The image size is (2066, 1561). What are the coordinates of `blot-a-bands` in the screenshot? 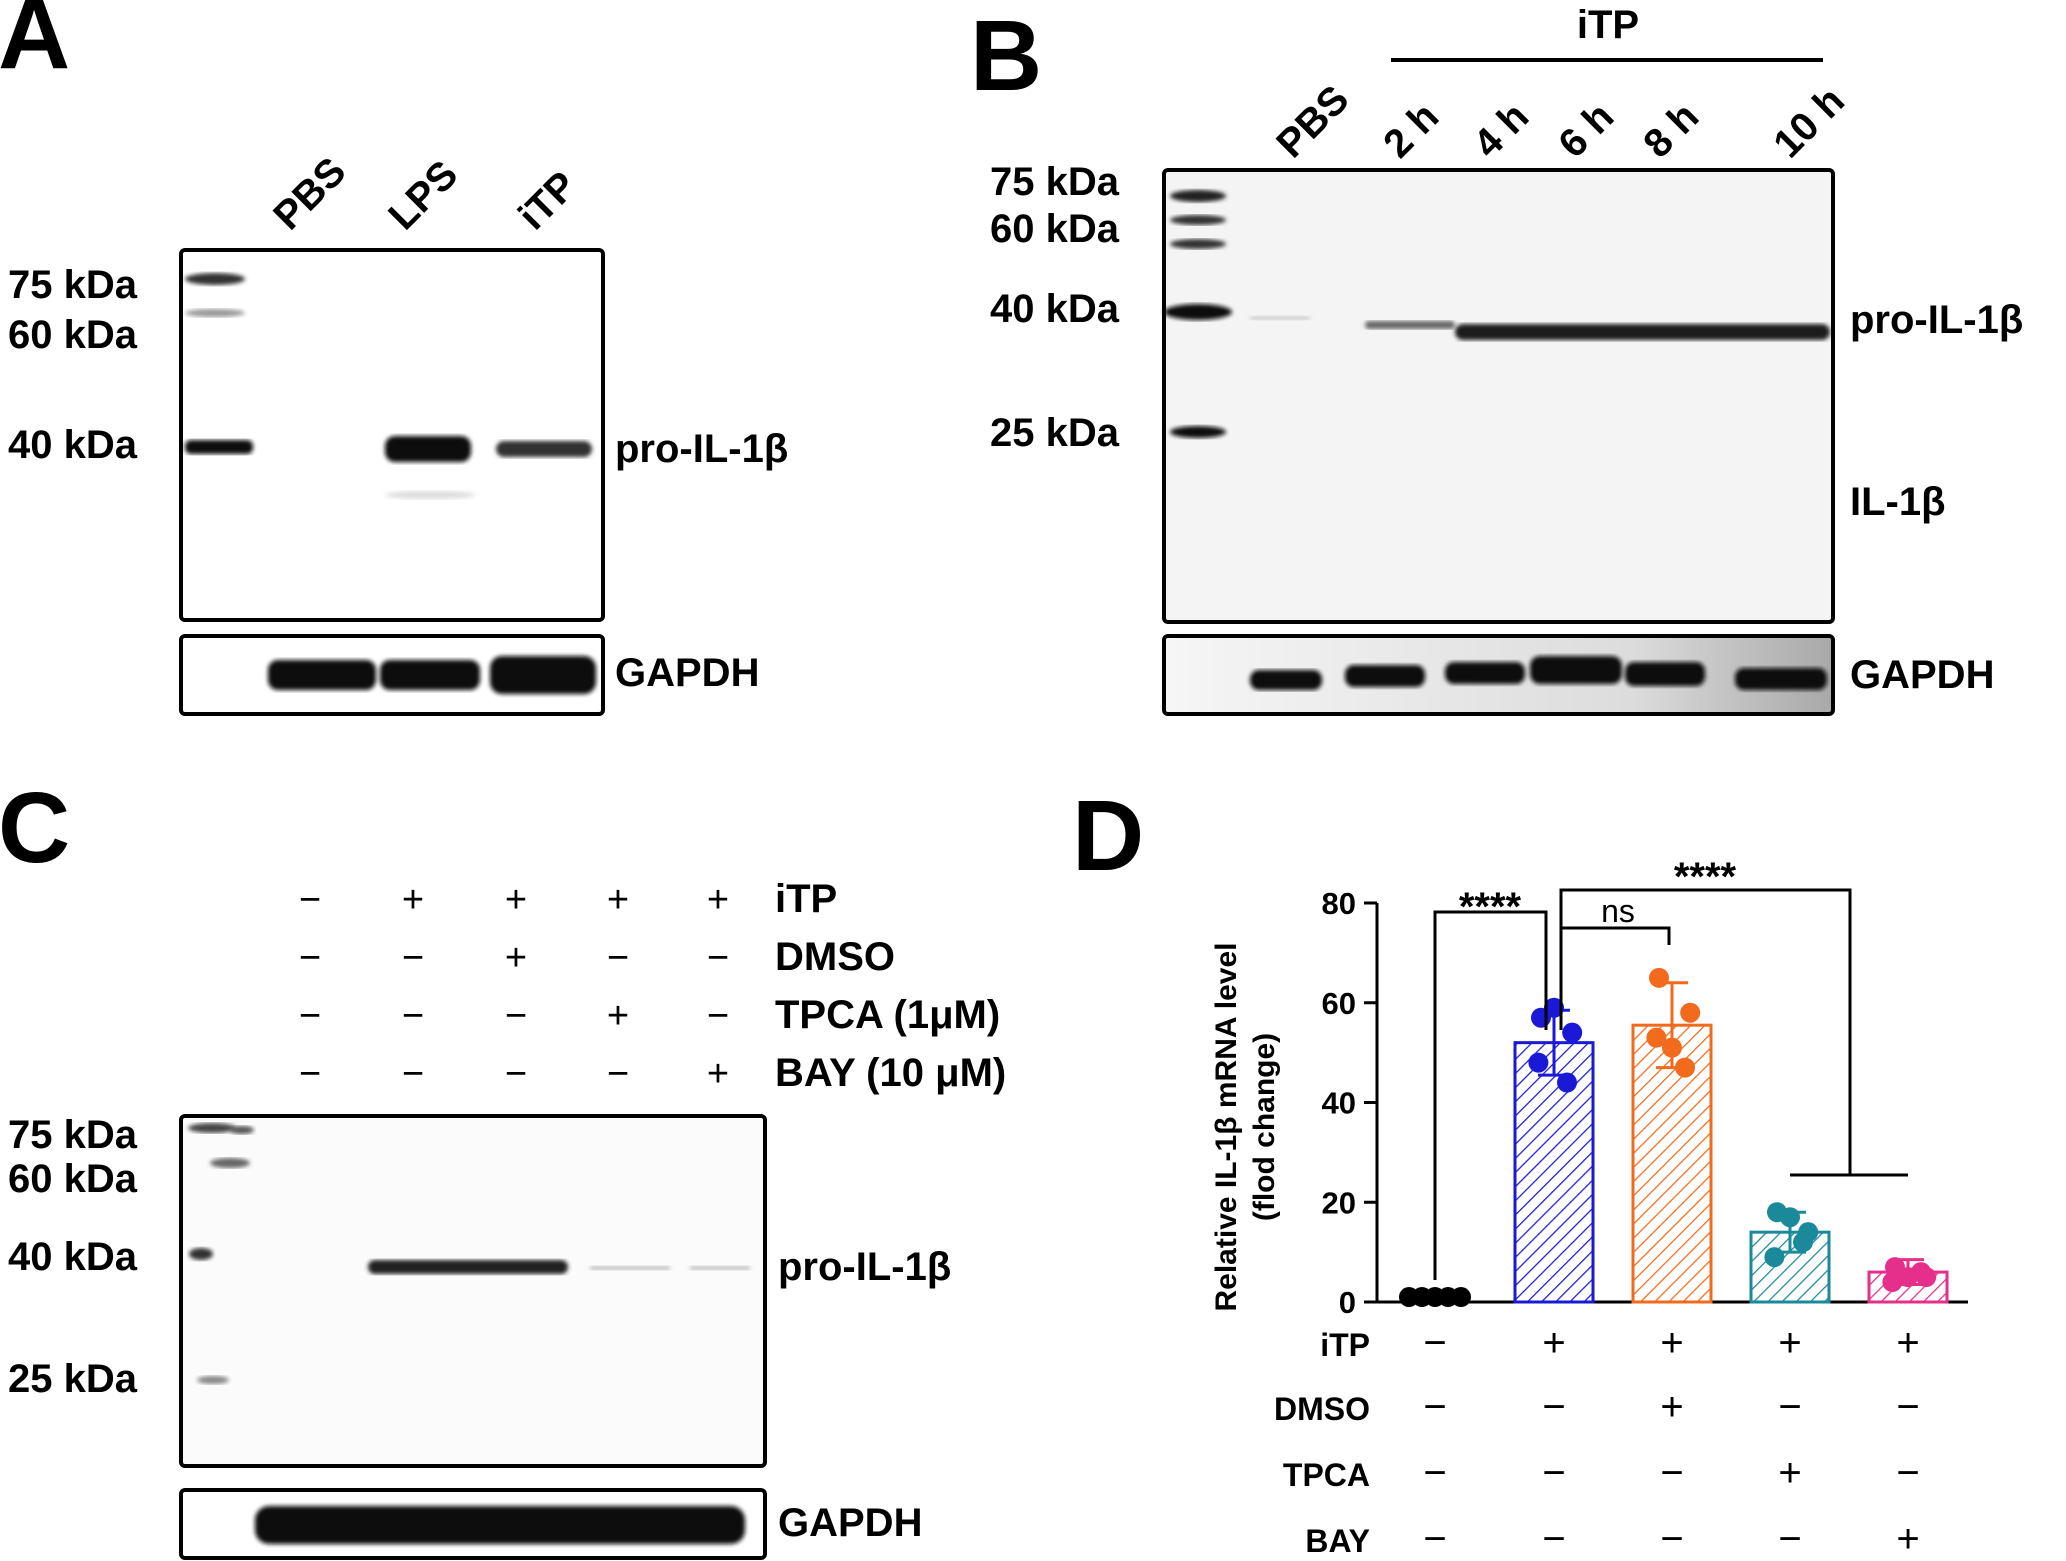 It's located at (388, 386).